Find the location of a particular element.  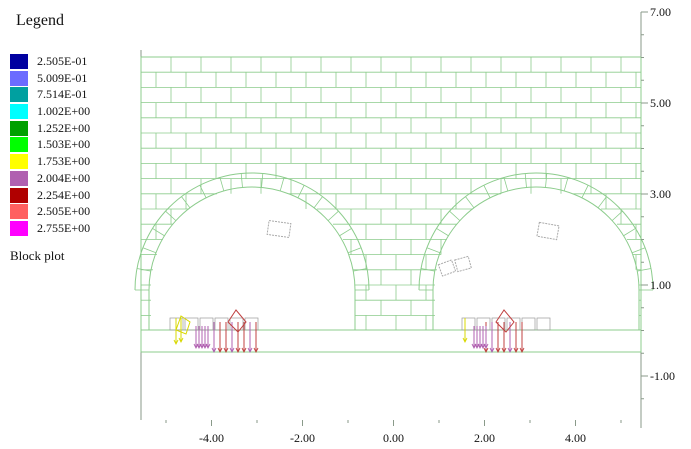

arch-extrados is located at coordinates (536, 231).